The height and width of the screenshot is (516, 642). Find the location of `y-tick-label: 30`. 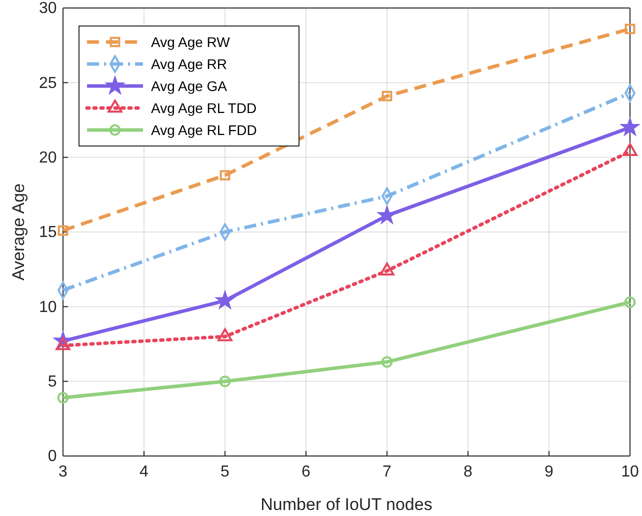

y-tick-label: 30 is located at coordinates (48, 9).